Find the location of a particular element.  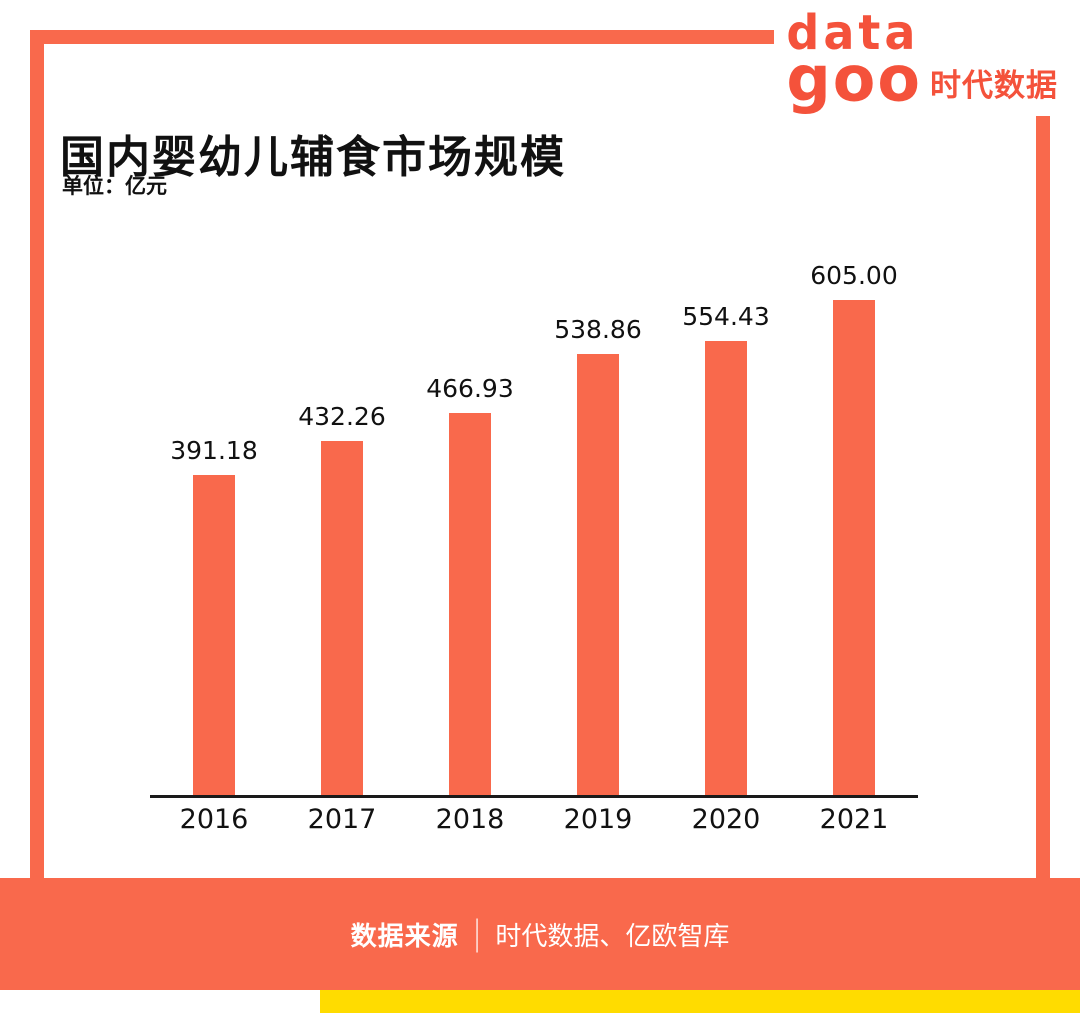

bar-value-label: 538.86 is located at coordinates (598, 329).